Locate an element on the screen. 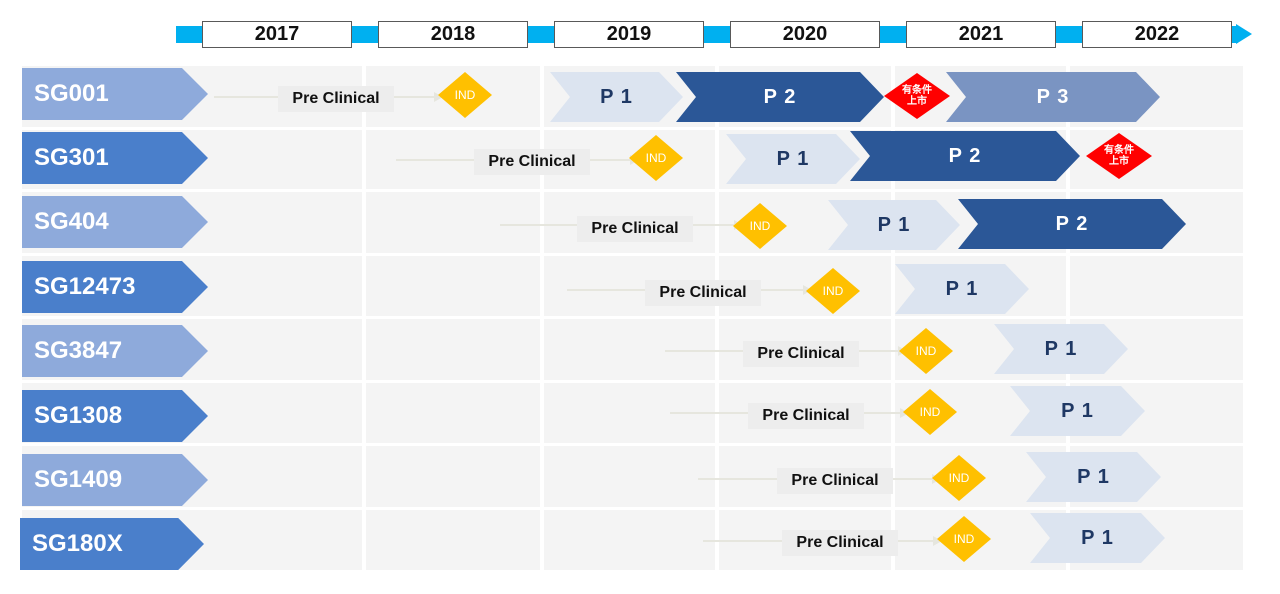  year-2022: 2022 is located at coordinates (1157, 34).